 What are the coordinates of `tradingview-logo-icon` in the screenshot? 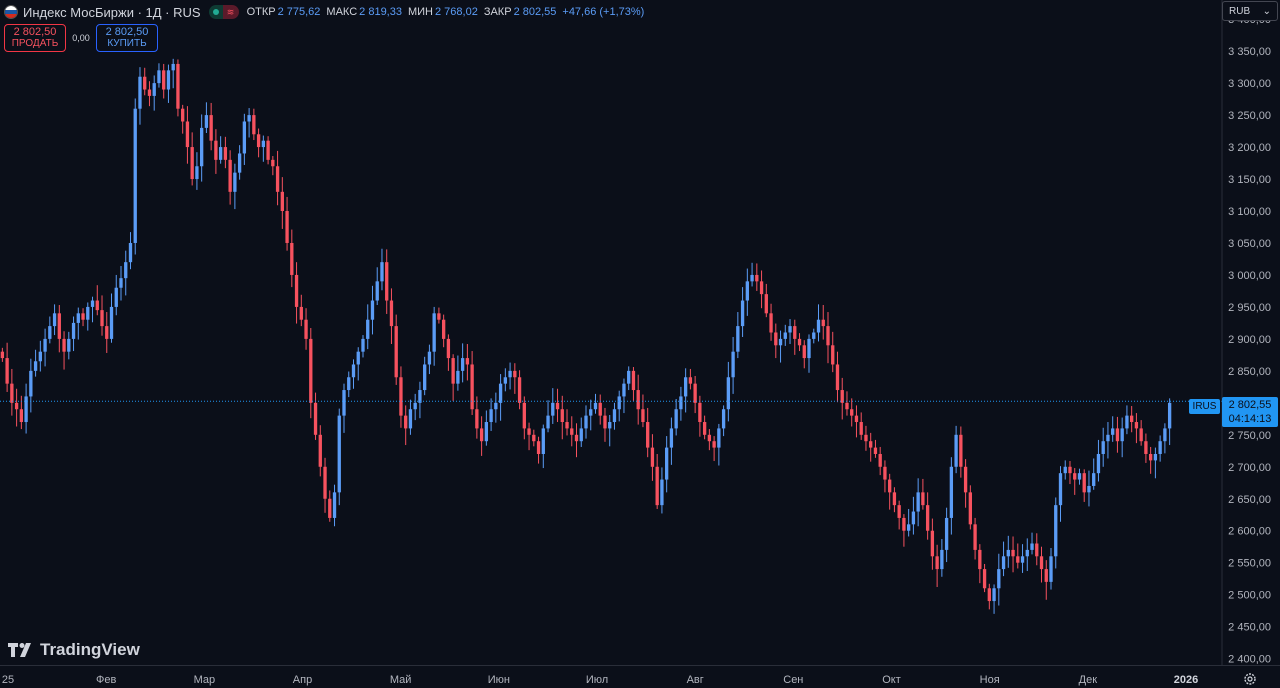 It's located at (19, 650).